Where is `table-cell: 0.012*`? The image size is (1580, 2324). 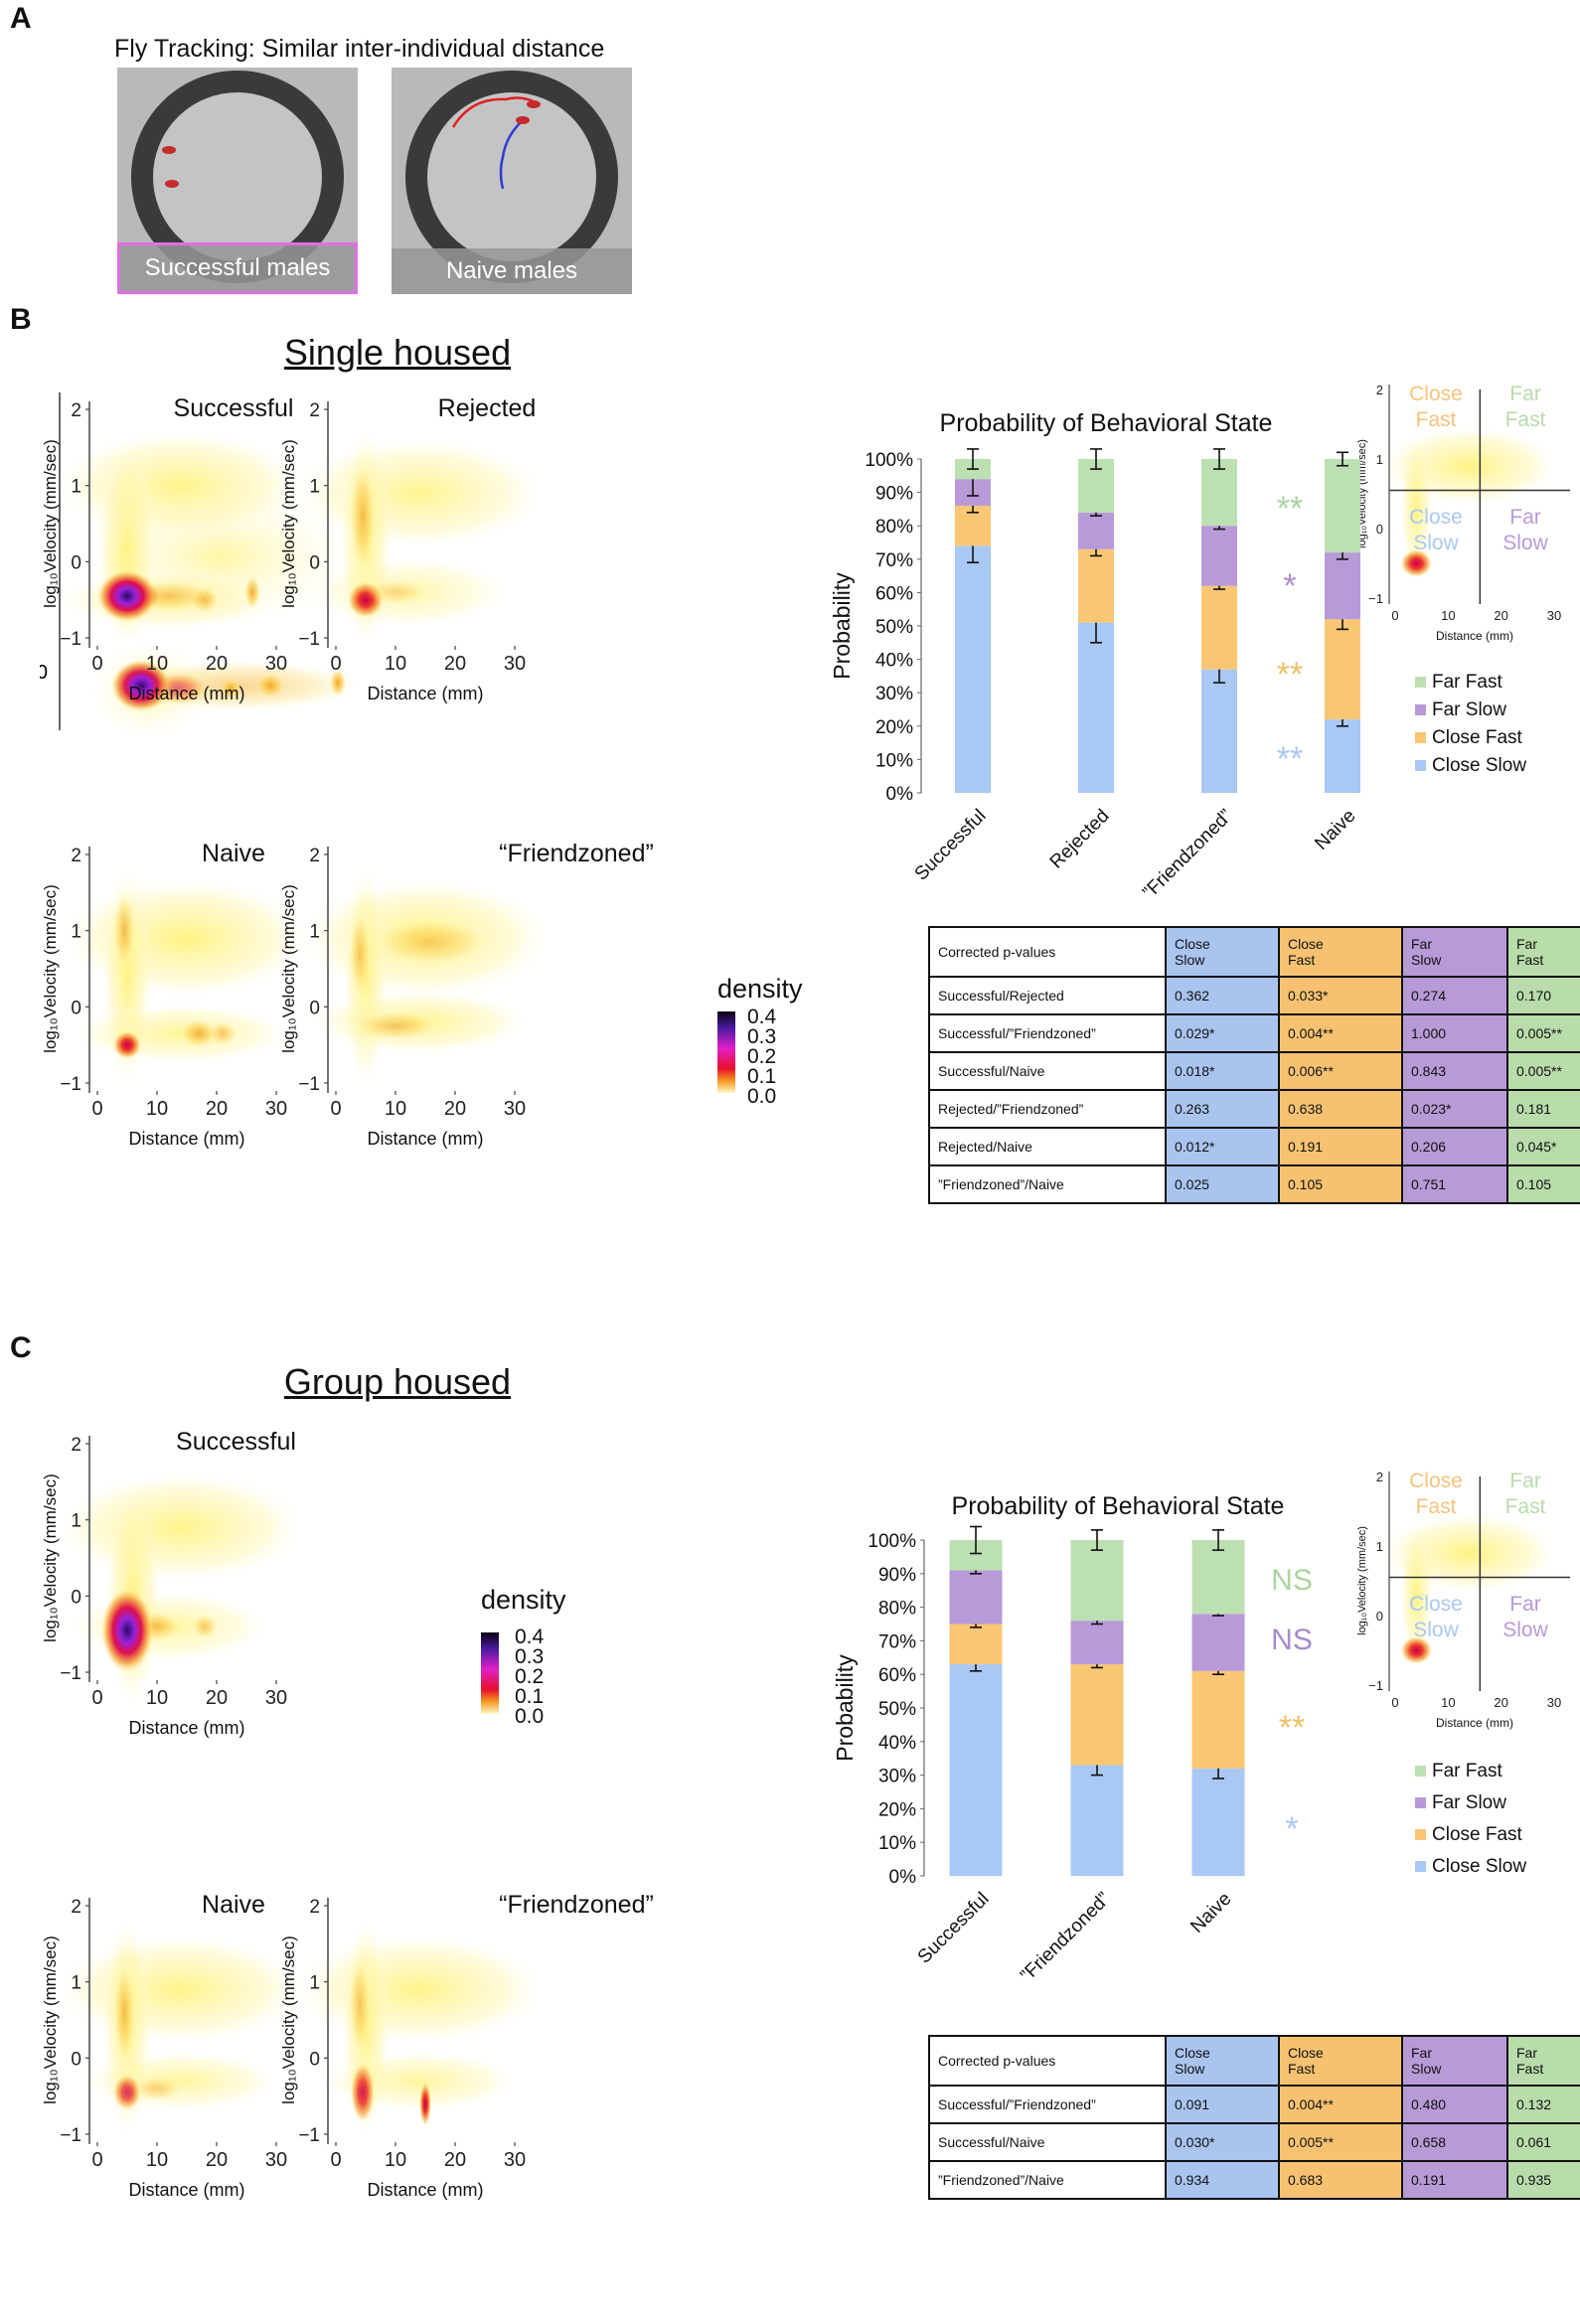
table-cell: 0.012* is located at coordinates (1222, 1146).